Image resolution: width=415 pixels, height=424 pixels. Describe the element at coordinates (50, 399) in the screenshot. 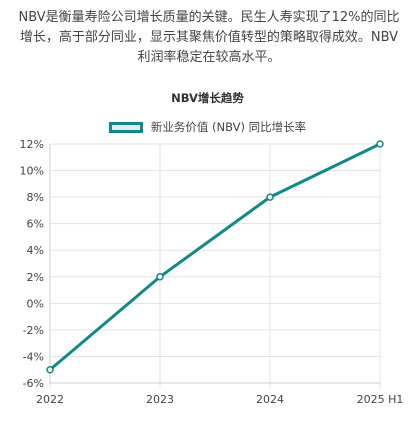

I see `x-tick-label: 2022` at that location.